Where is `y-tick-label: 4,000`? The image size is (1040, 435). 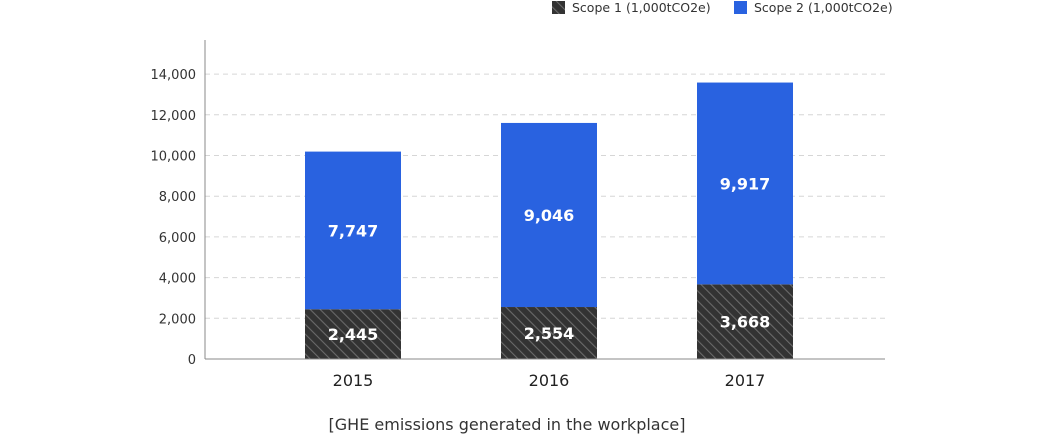
y-tick-label: 4,000 is located at coordinates (177, 279).